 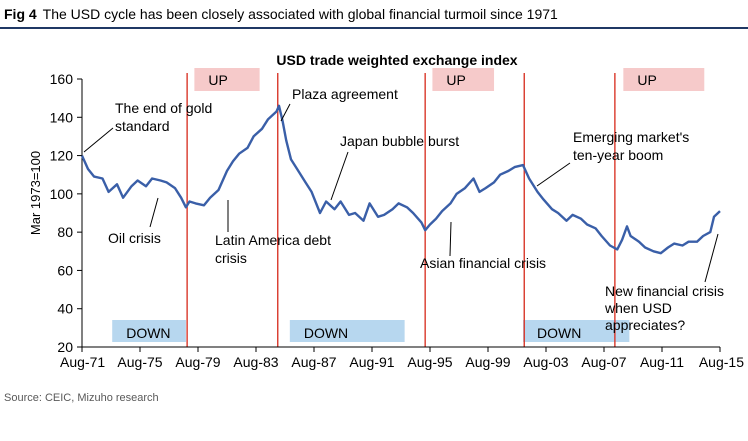 What do you see at coordinates (664, 308) in the screenshot?
I see `annotation-text: New financial crisis when USD appreciates?` at bounding box center [664, 308].